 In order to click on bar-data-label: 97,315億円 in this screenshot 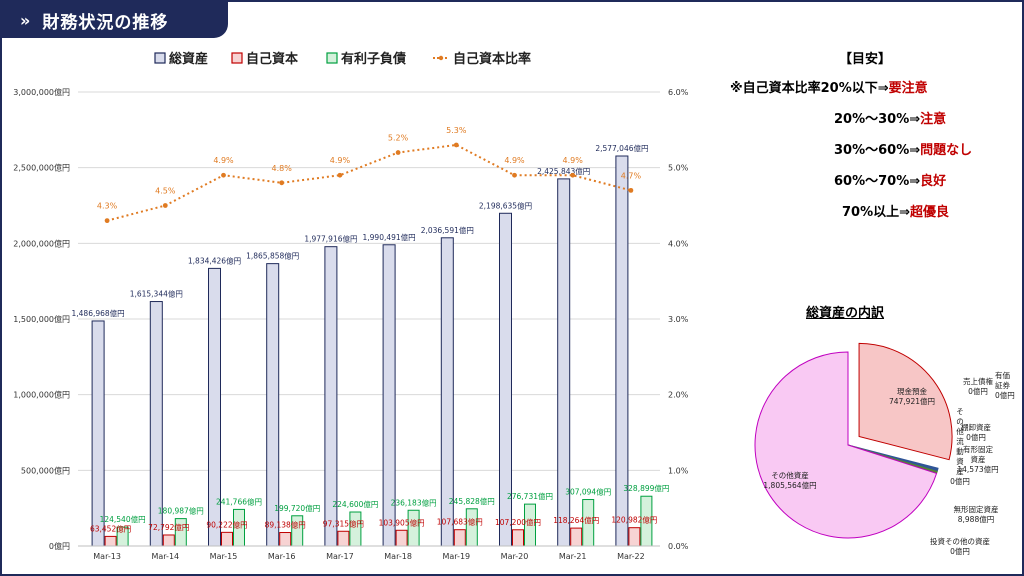, I will do `click(343, 523)`.